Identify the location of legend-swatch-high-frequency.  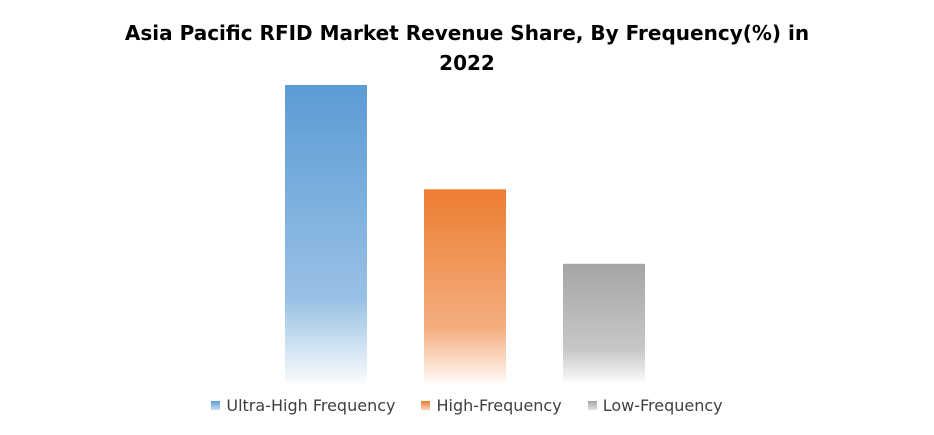
(426, 405).